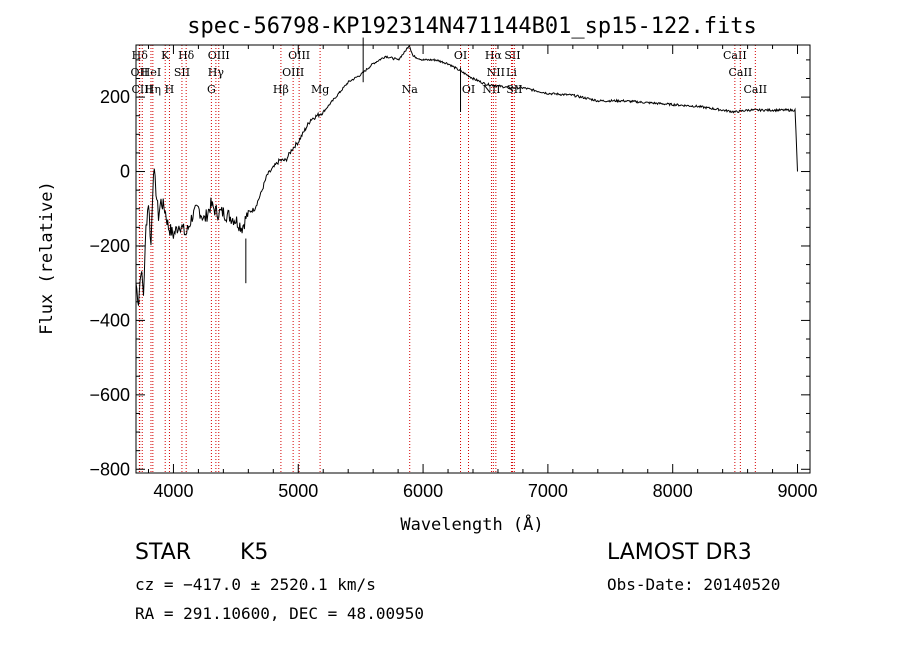  What do you see at coordinates (548, 491) in the screenshot?
I see `x-tick-label: 7000` at bounding box center [548, 491].